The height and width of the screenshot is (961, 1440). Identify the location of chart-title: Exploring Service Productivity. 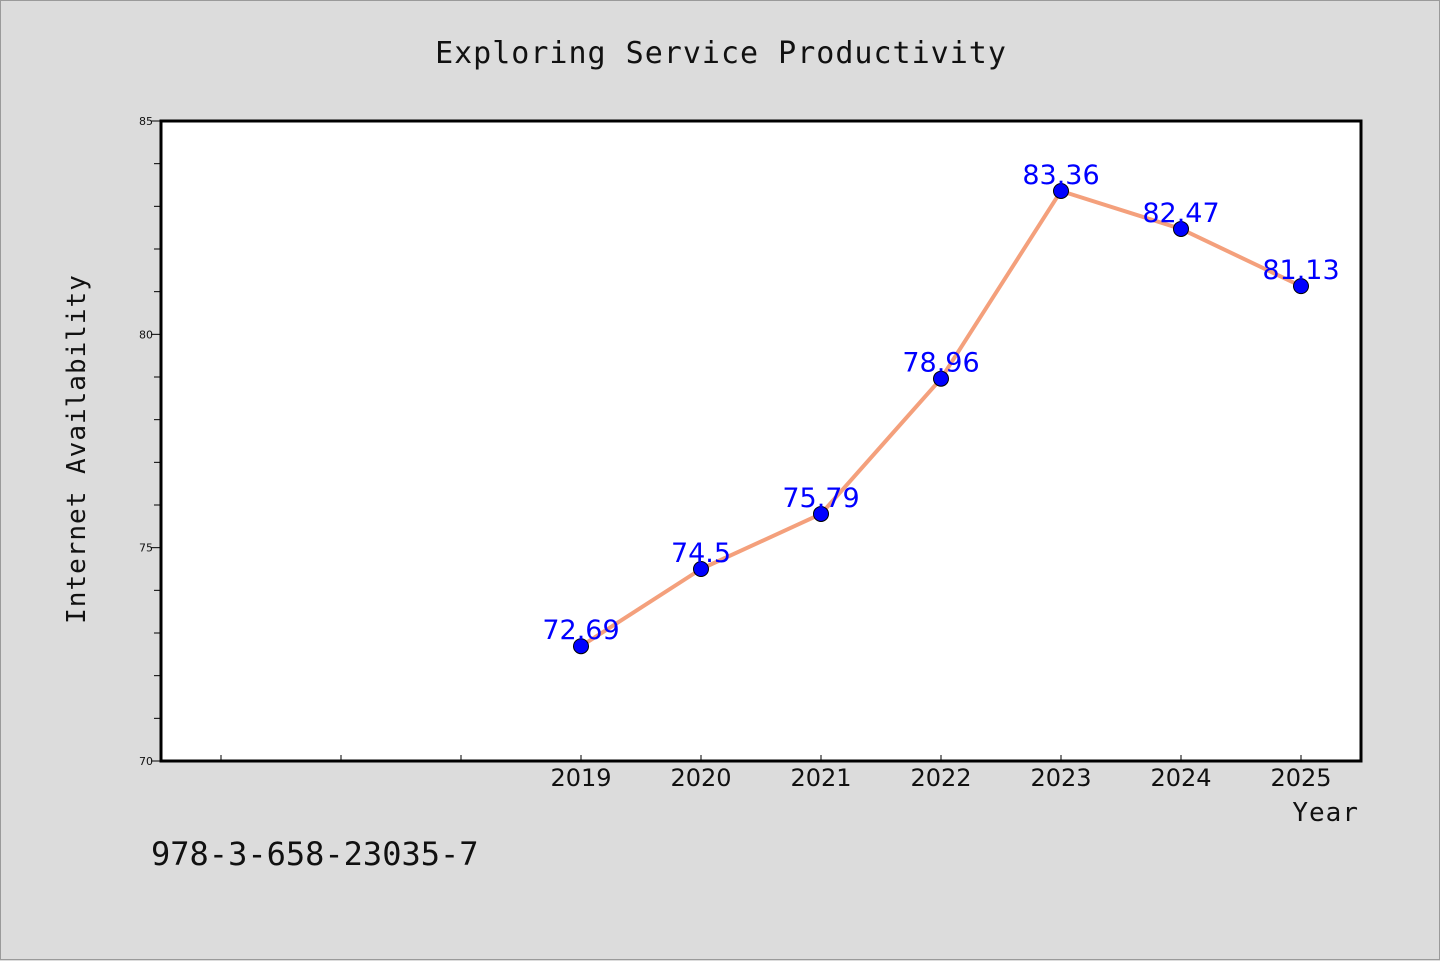
(721, 53).